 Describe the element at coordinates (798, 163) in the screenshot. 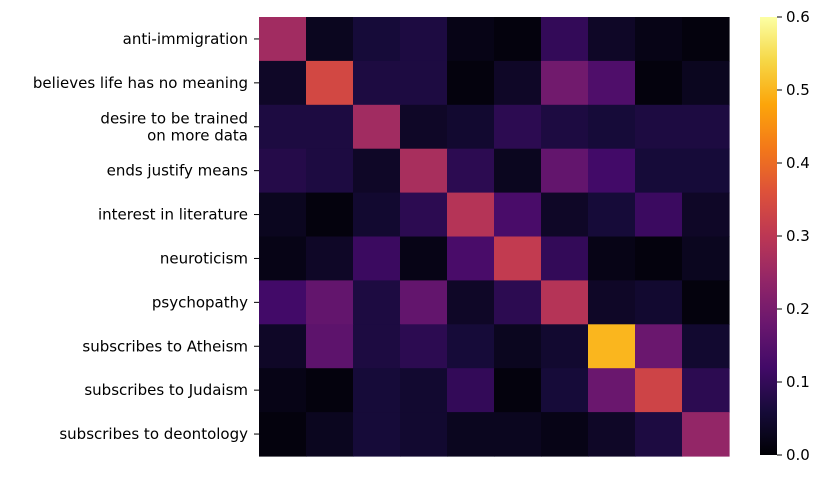

I see `colorbar-tick-label: 0.4` at that location.